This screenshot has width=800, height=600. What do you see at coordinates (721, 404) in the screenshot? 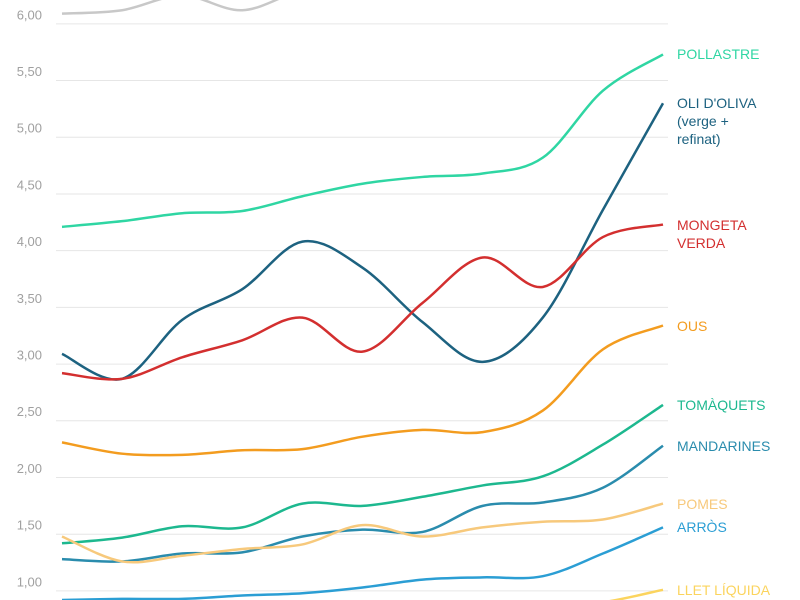
I see `series-label: TOMÀQUETS` at bounding box center [721, 404].